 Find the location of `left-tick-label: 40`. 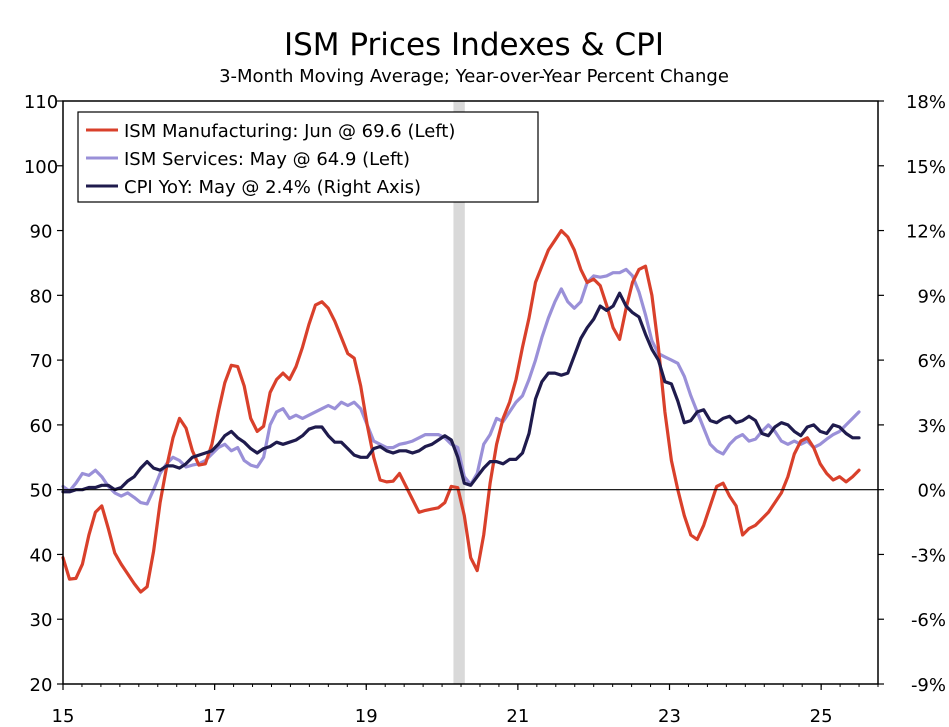

left-tick-label: 40 is located at coordinates (41, 555).